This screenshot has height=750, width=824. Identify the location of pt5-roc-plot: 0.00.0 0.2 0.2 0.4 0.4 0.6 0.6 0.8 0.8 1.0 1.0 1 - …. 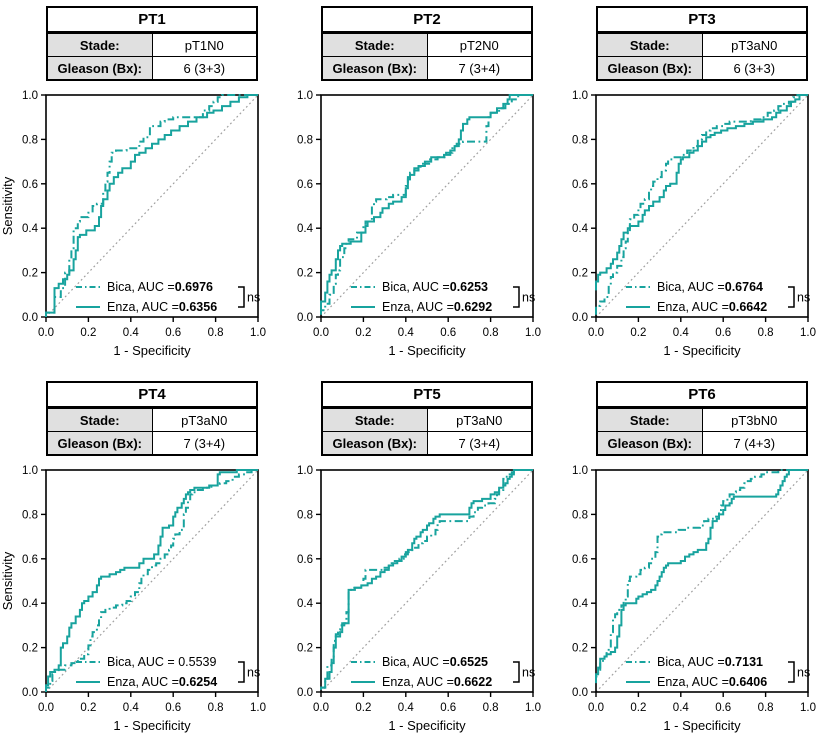
(419, 599).